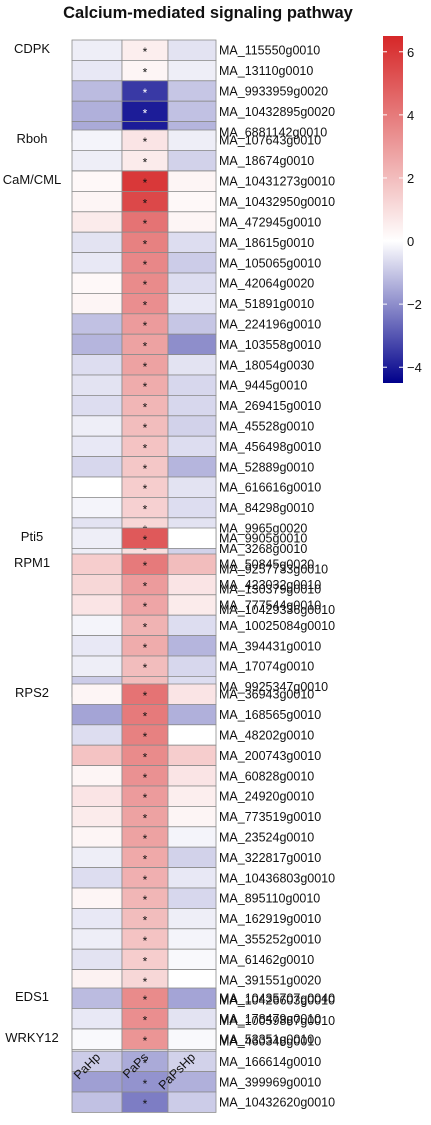  What do you see at coordinates (32, 179) in the screenshot?
I see `group-label: CaM/CML` at bounding box center [32, 179].